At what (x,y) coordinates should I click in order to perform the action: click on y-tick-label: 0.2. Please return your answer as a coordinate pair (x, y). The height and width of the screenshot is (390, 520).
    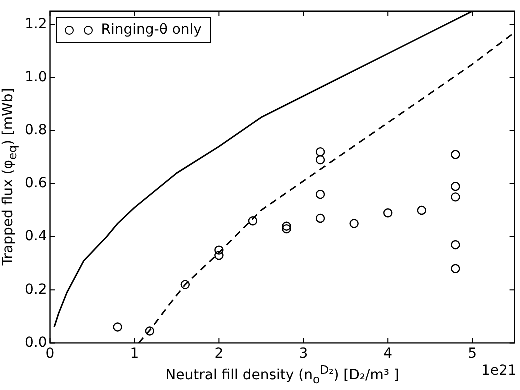
    Looking at the image, I should click on (36, 290).